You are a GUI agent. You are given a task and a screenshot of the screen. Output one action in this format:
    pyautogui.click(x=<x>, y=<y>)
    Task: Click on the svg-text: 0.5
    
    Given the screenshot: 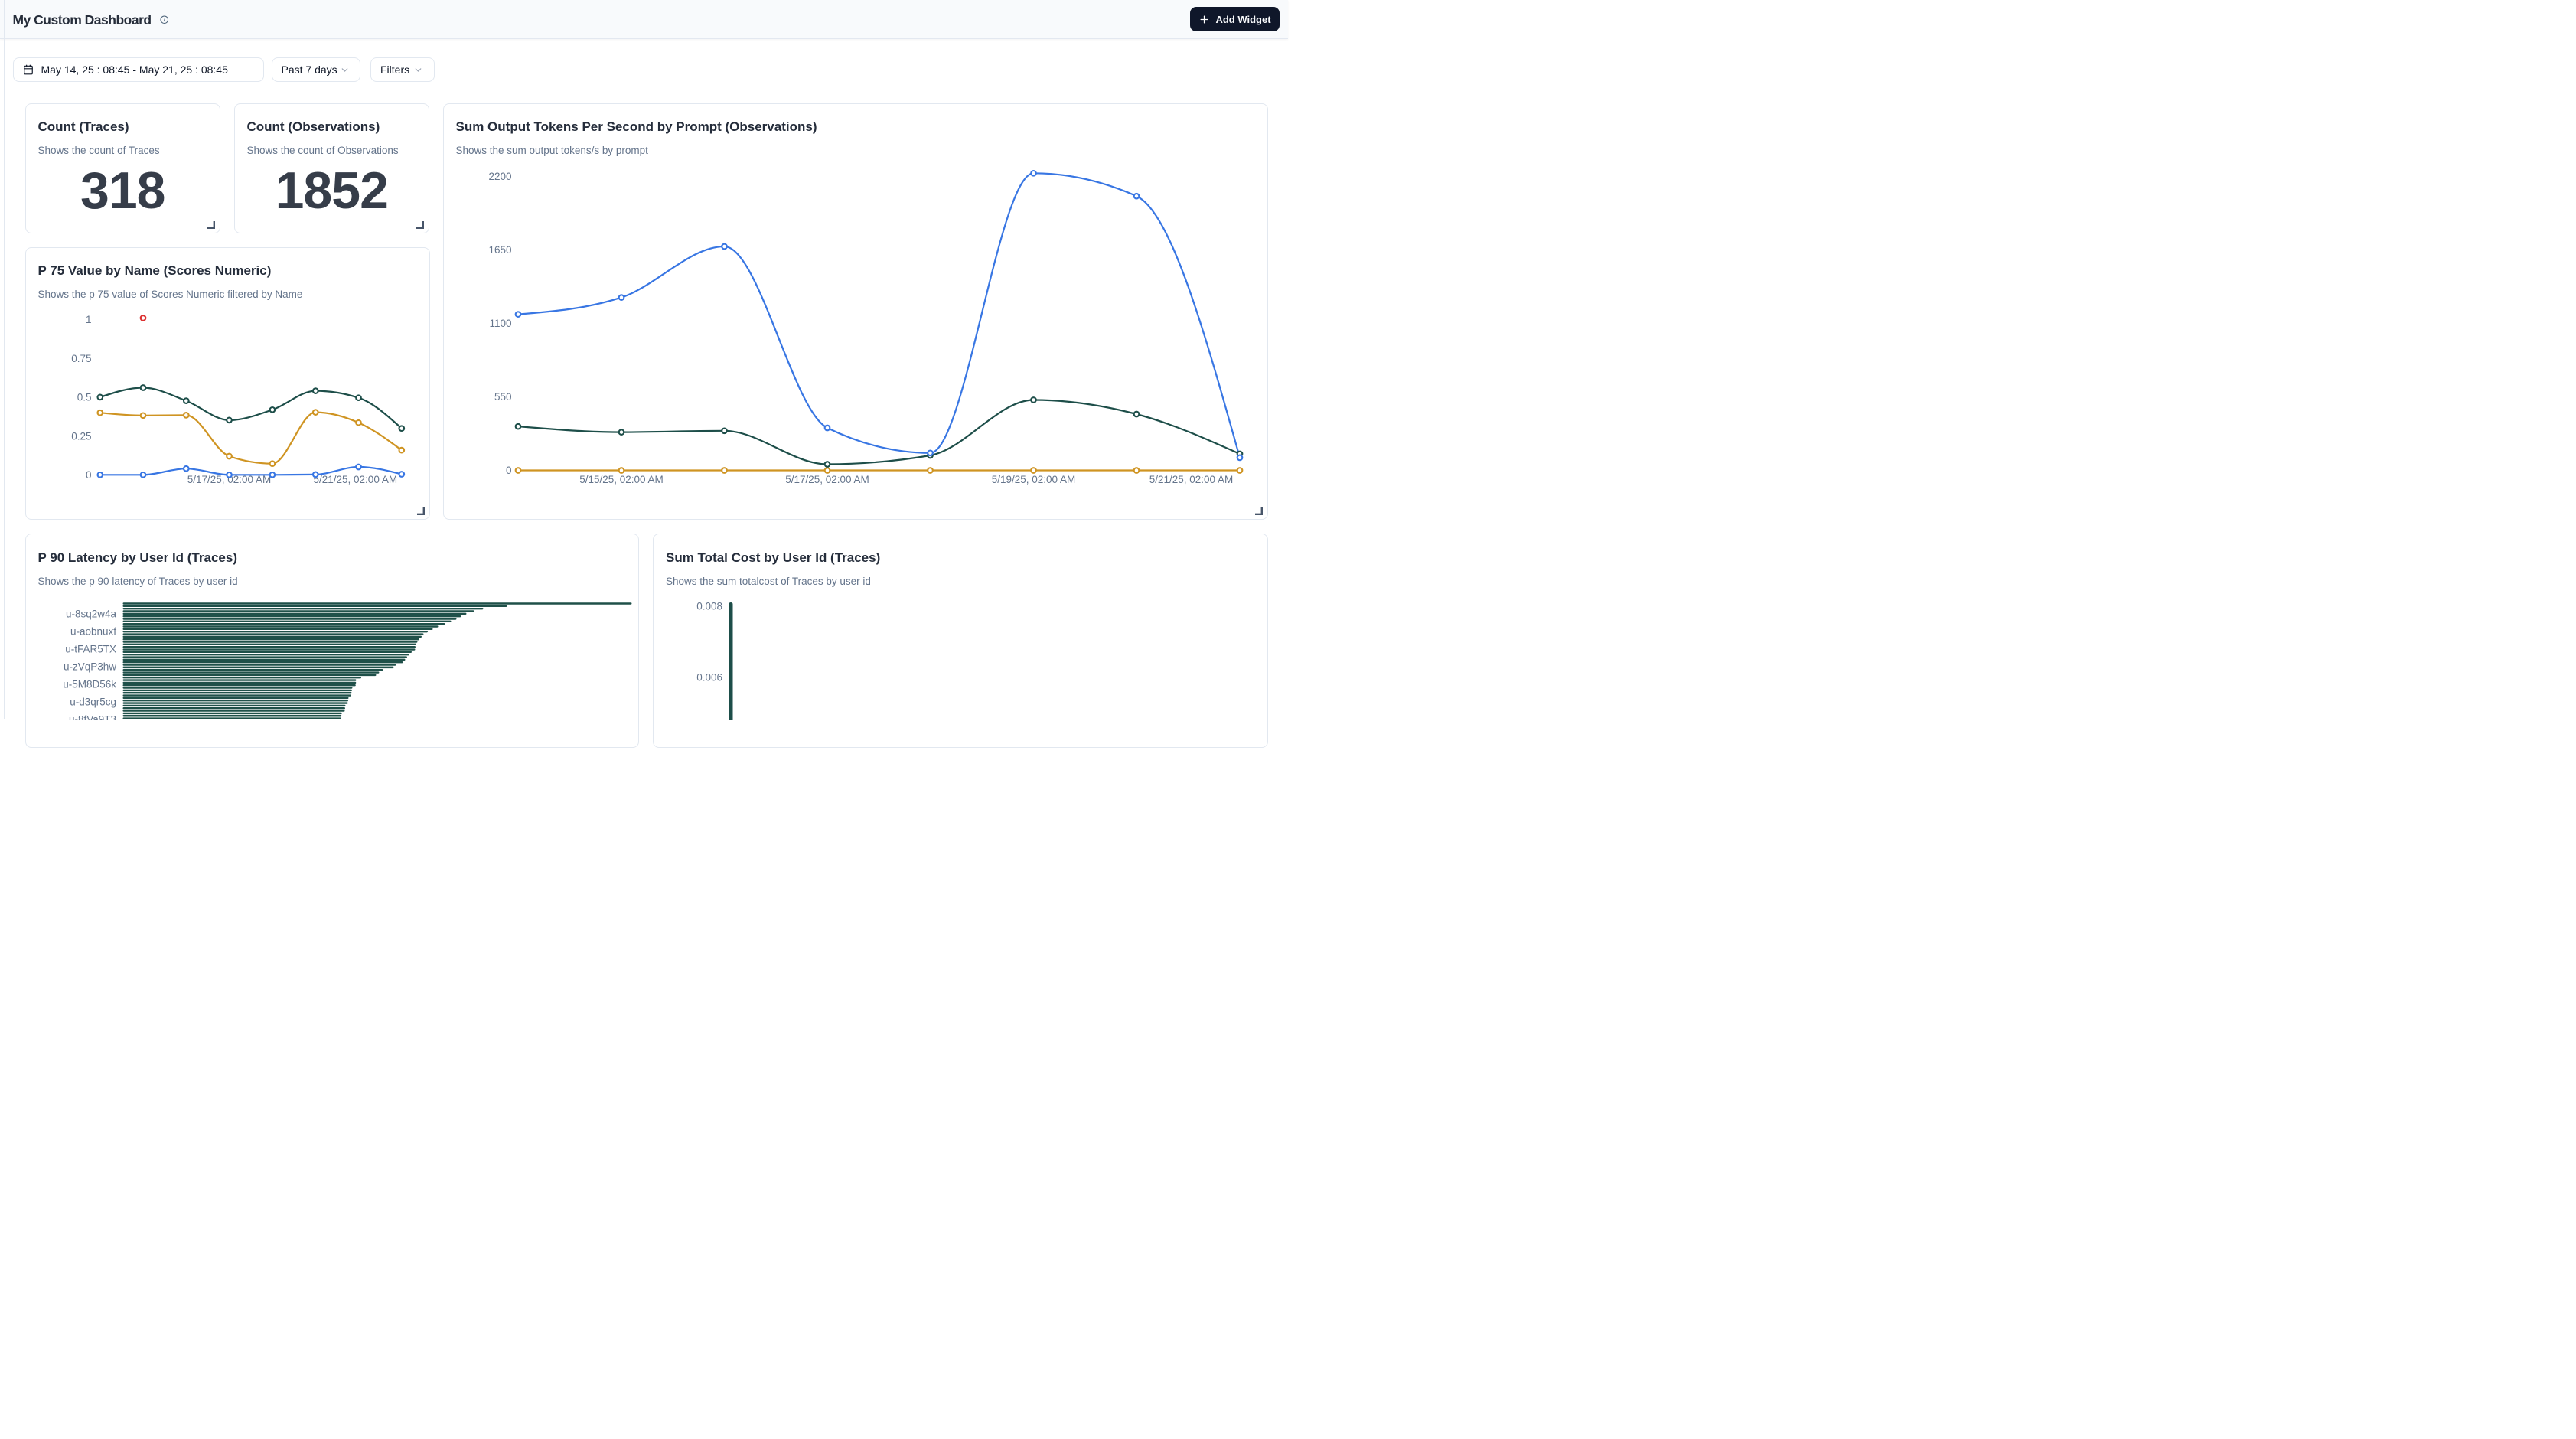 What is the action you would take?
    pyautogui.click(x=84, y=397)
    